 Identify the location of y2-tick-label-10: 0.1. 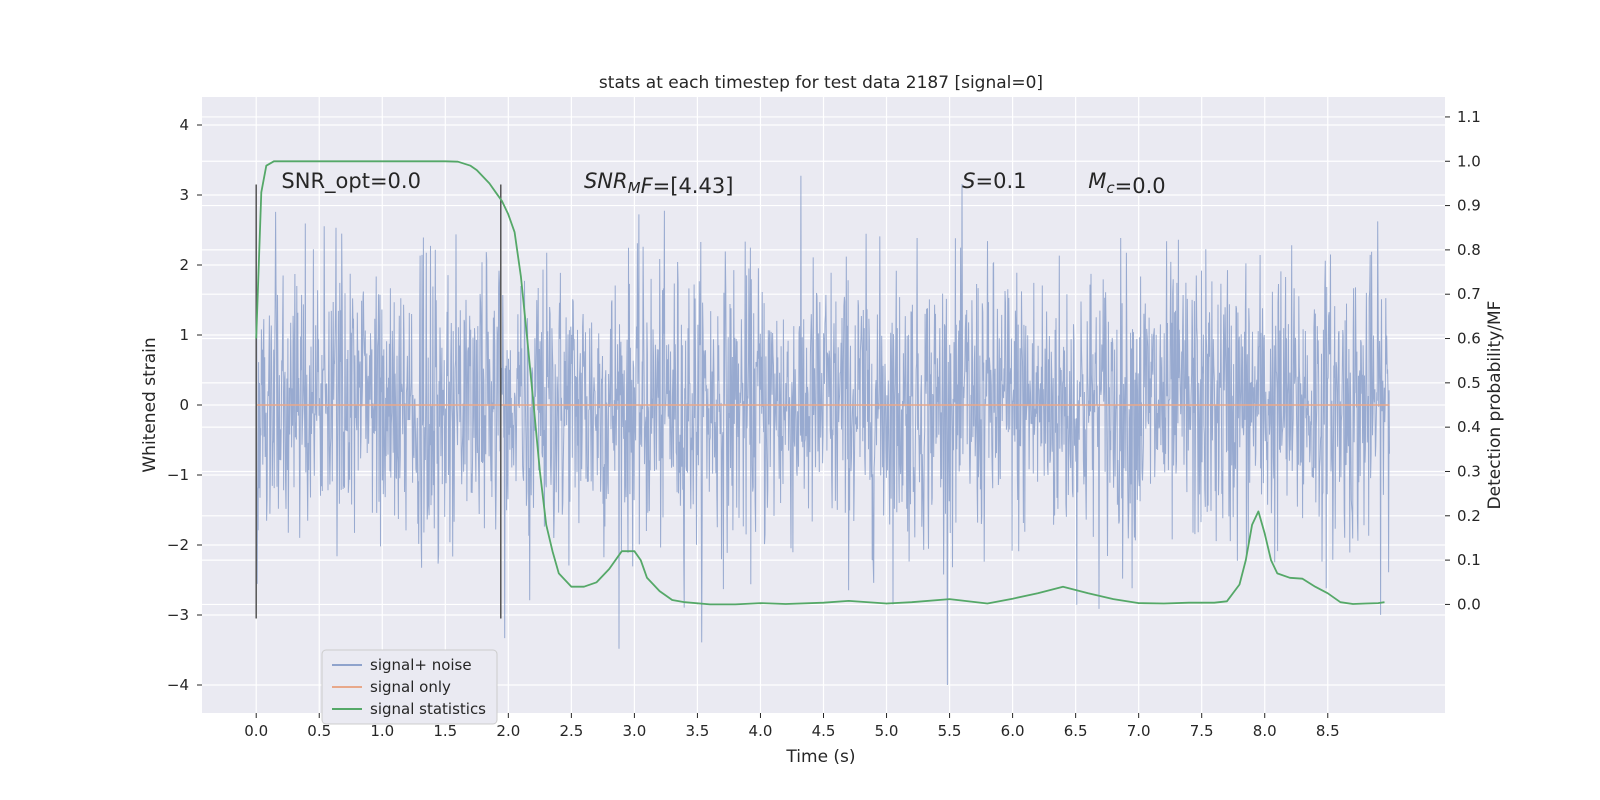
(1469, 560).